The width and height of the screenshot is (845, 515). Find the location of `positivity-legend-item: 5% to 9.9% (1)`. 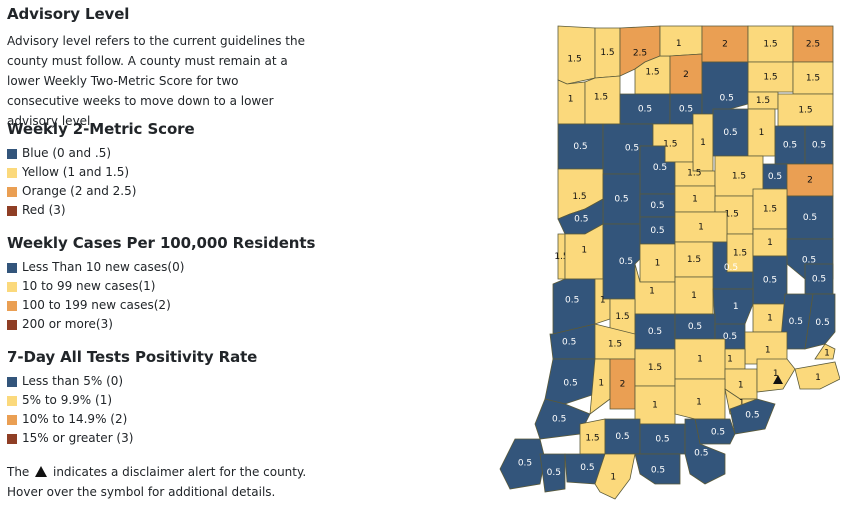

positivity-legend-item: 5% to 9.9% (1) is located at coordinates (132, 400).